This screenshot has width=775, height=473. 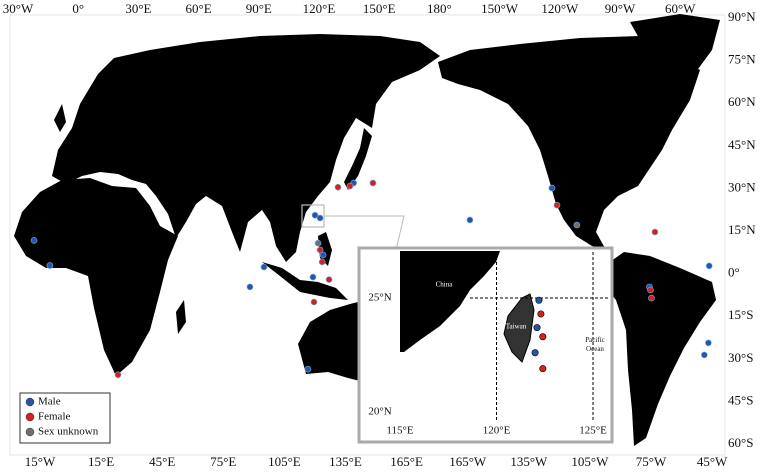 What do you see at coordinates (199, 8) in the screenshot?
I see `top-lon-label: 60°E` at bounding box center [199, 8].